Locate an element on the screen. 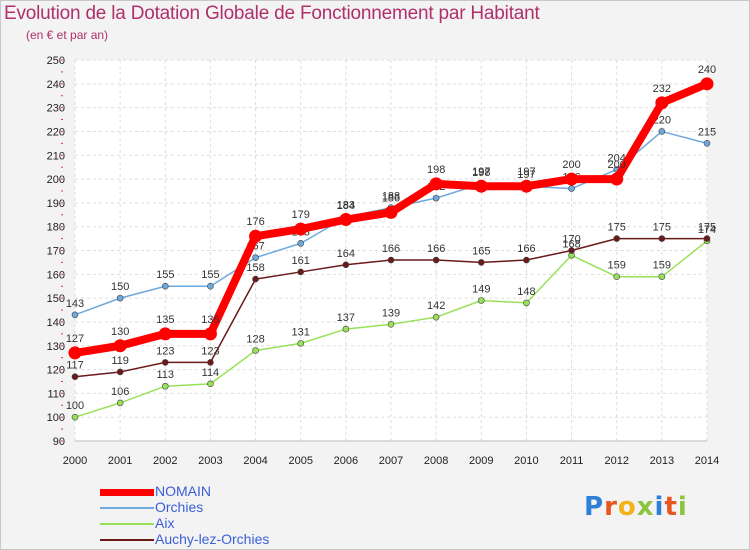  data-label: 137 is located at coordinates (346, 318).